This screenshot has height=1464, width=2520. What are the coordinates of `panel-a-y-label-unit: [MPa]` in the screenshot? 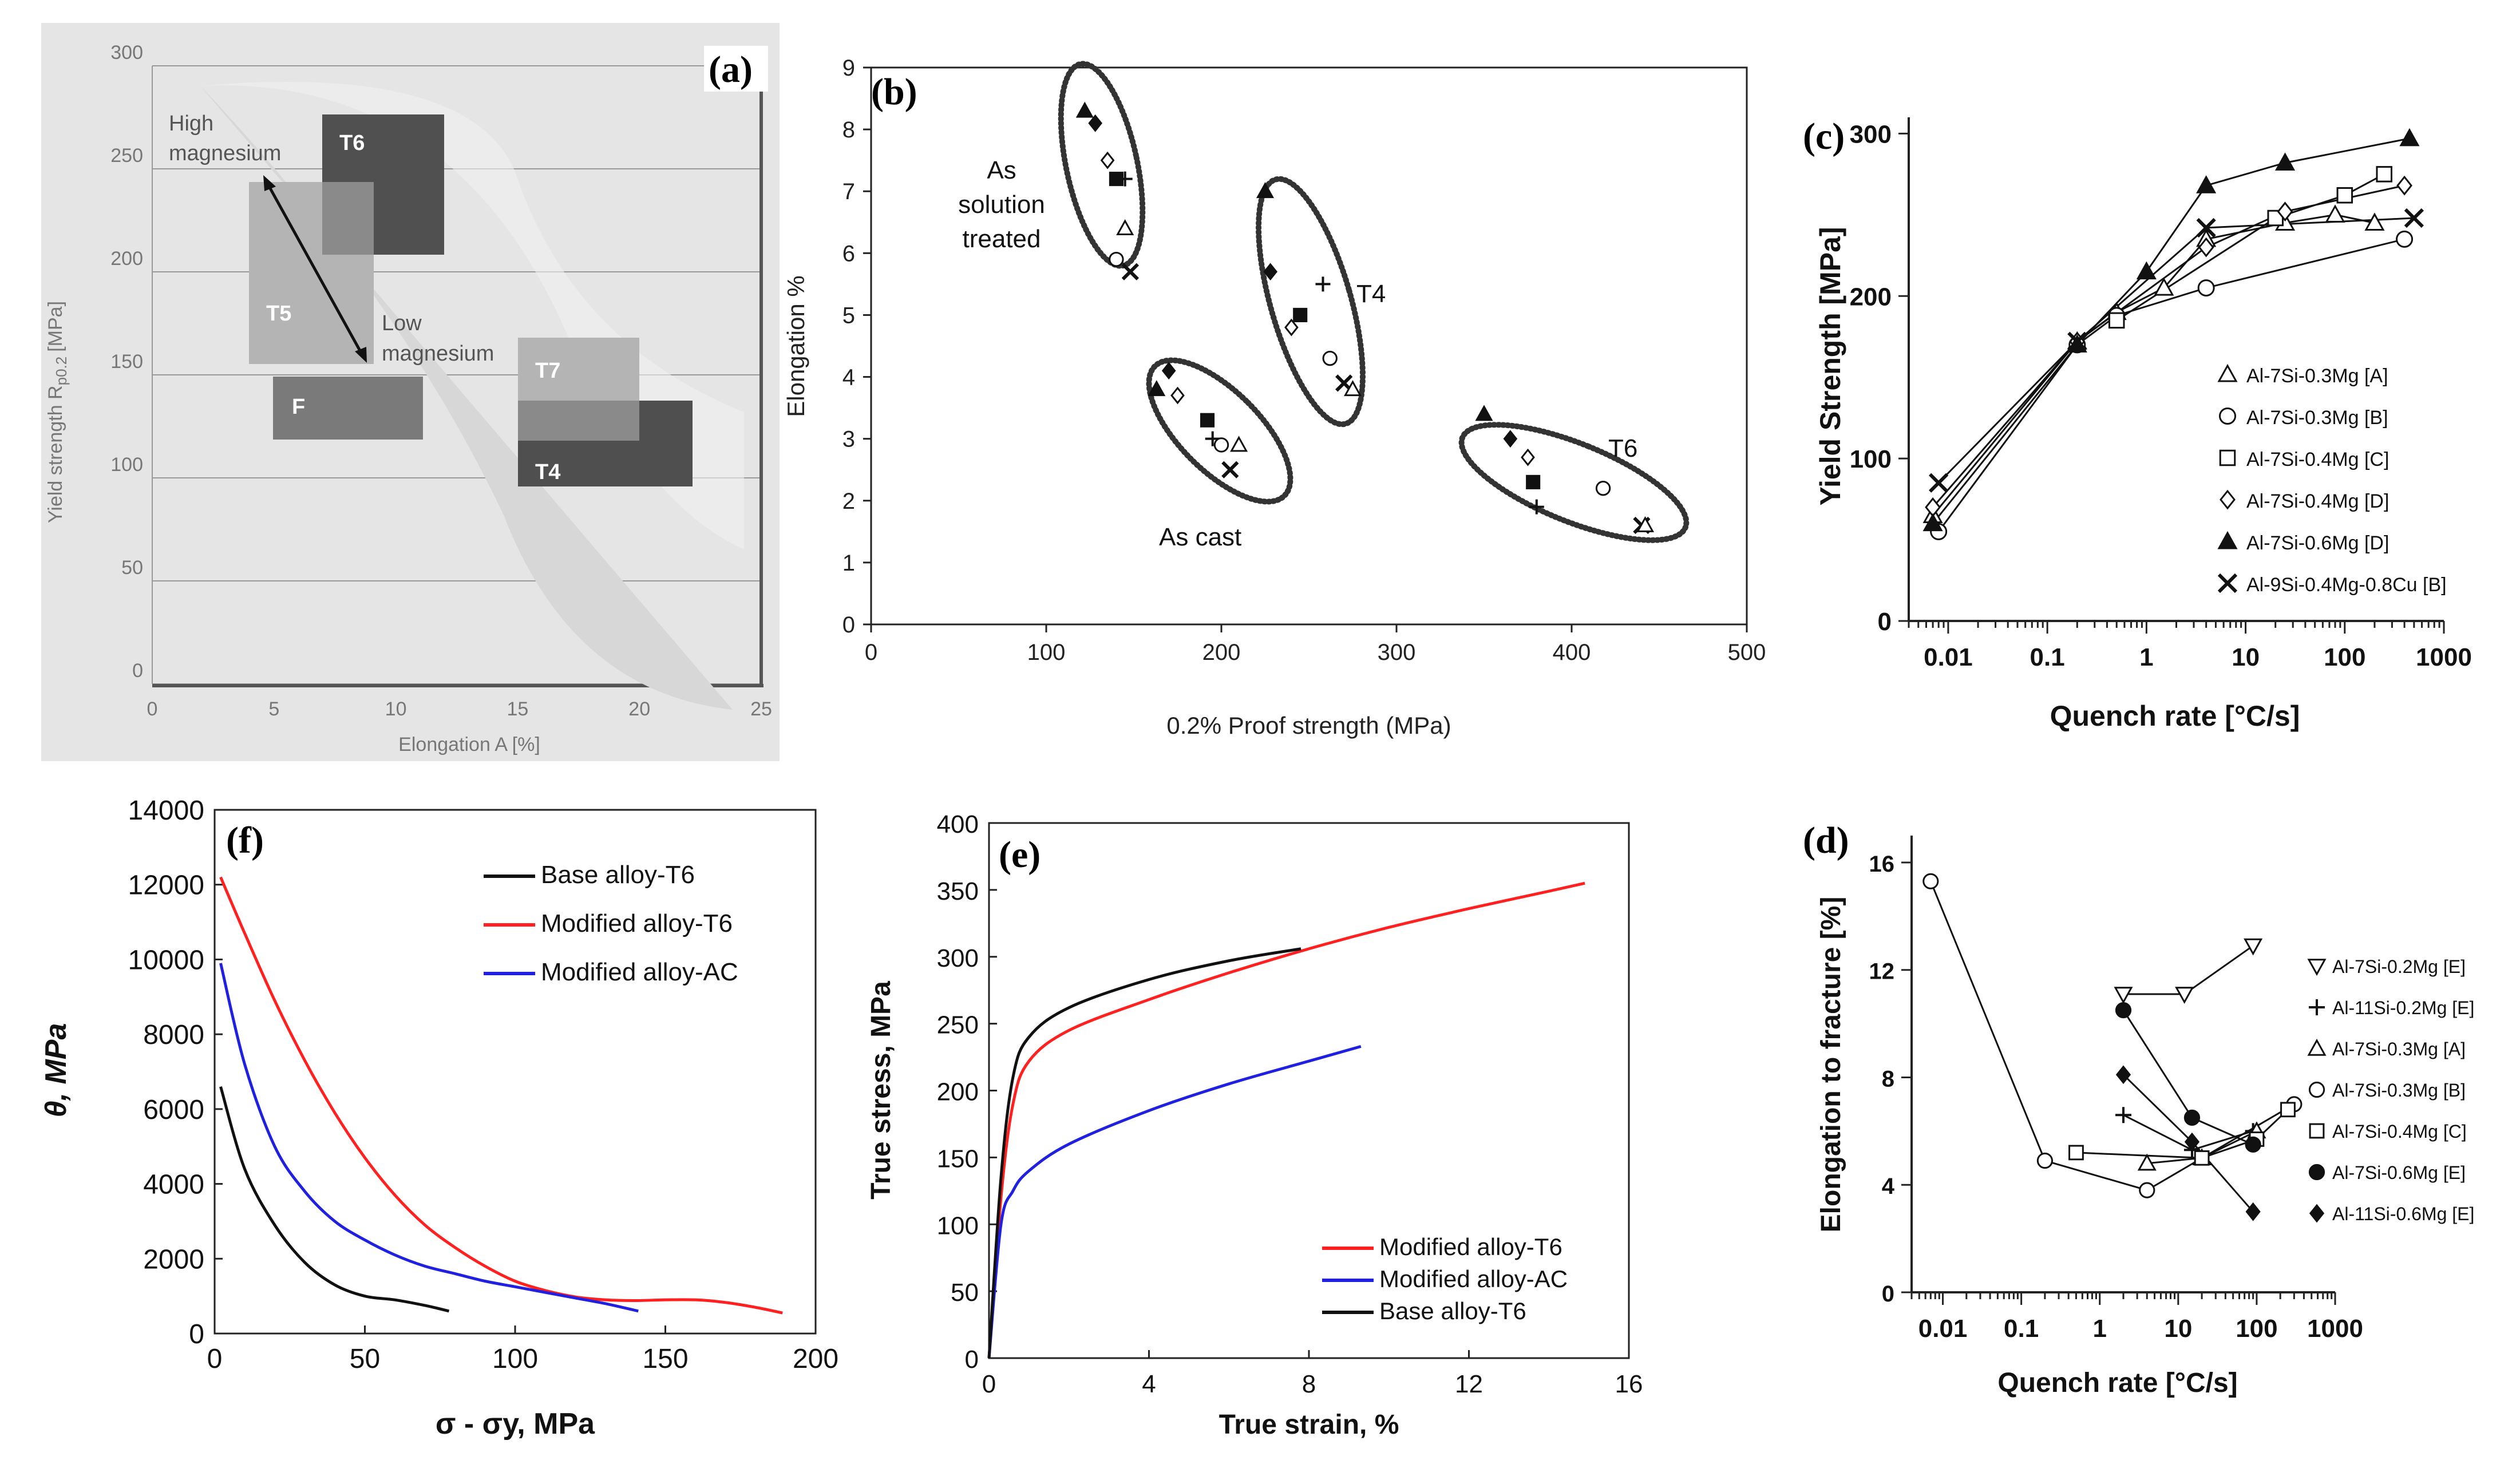 It's located at (55, 326).